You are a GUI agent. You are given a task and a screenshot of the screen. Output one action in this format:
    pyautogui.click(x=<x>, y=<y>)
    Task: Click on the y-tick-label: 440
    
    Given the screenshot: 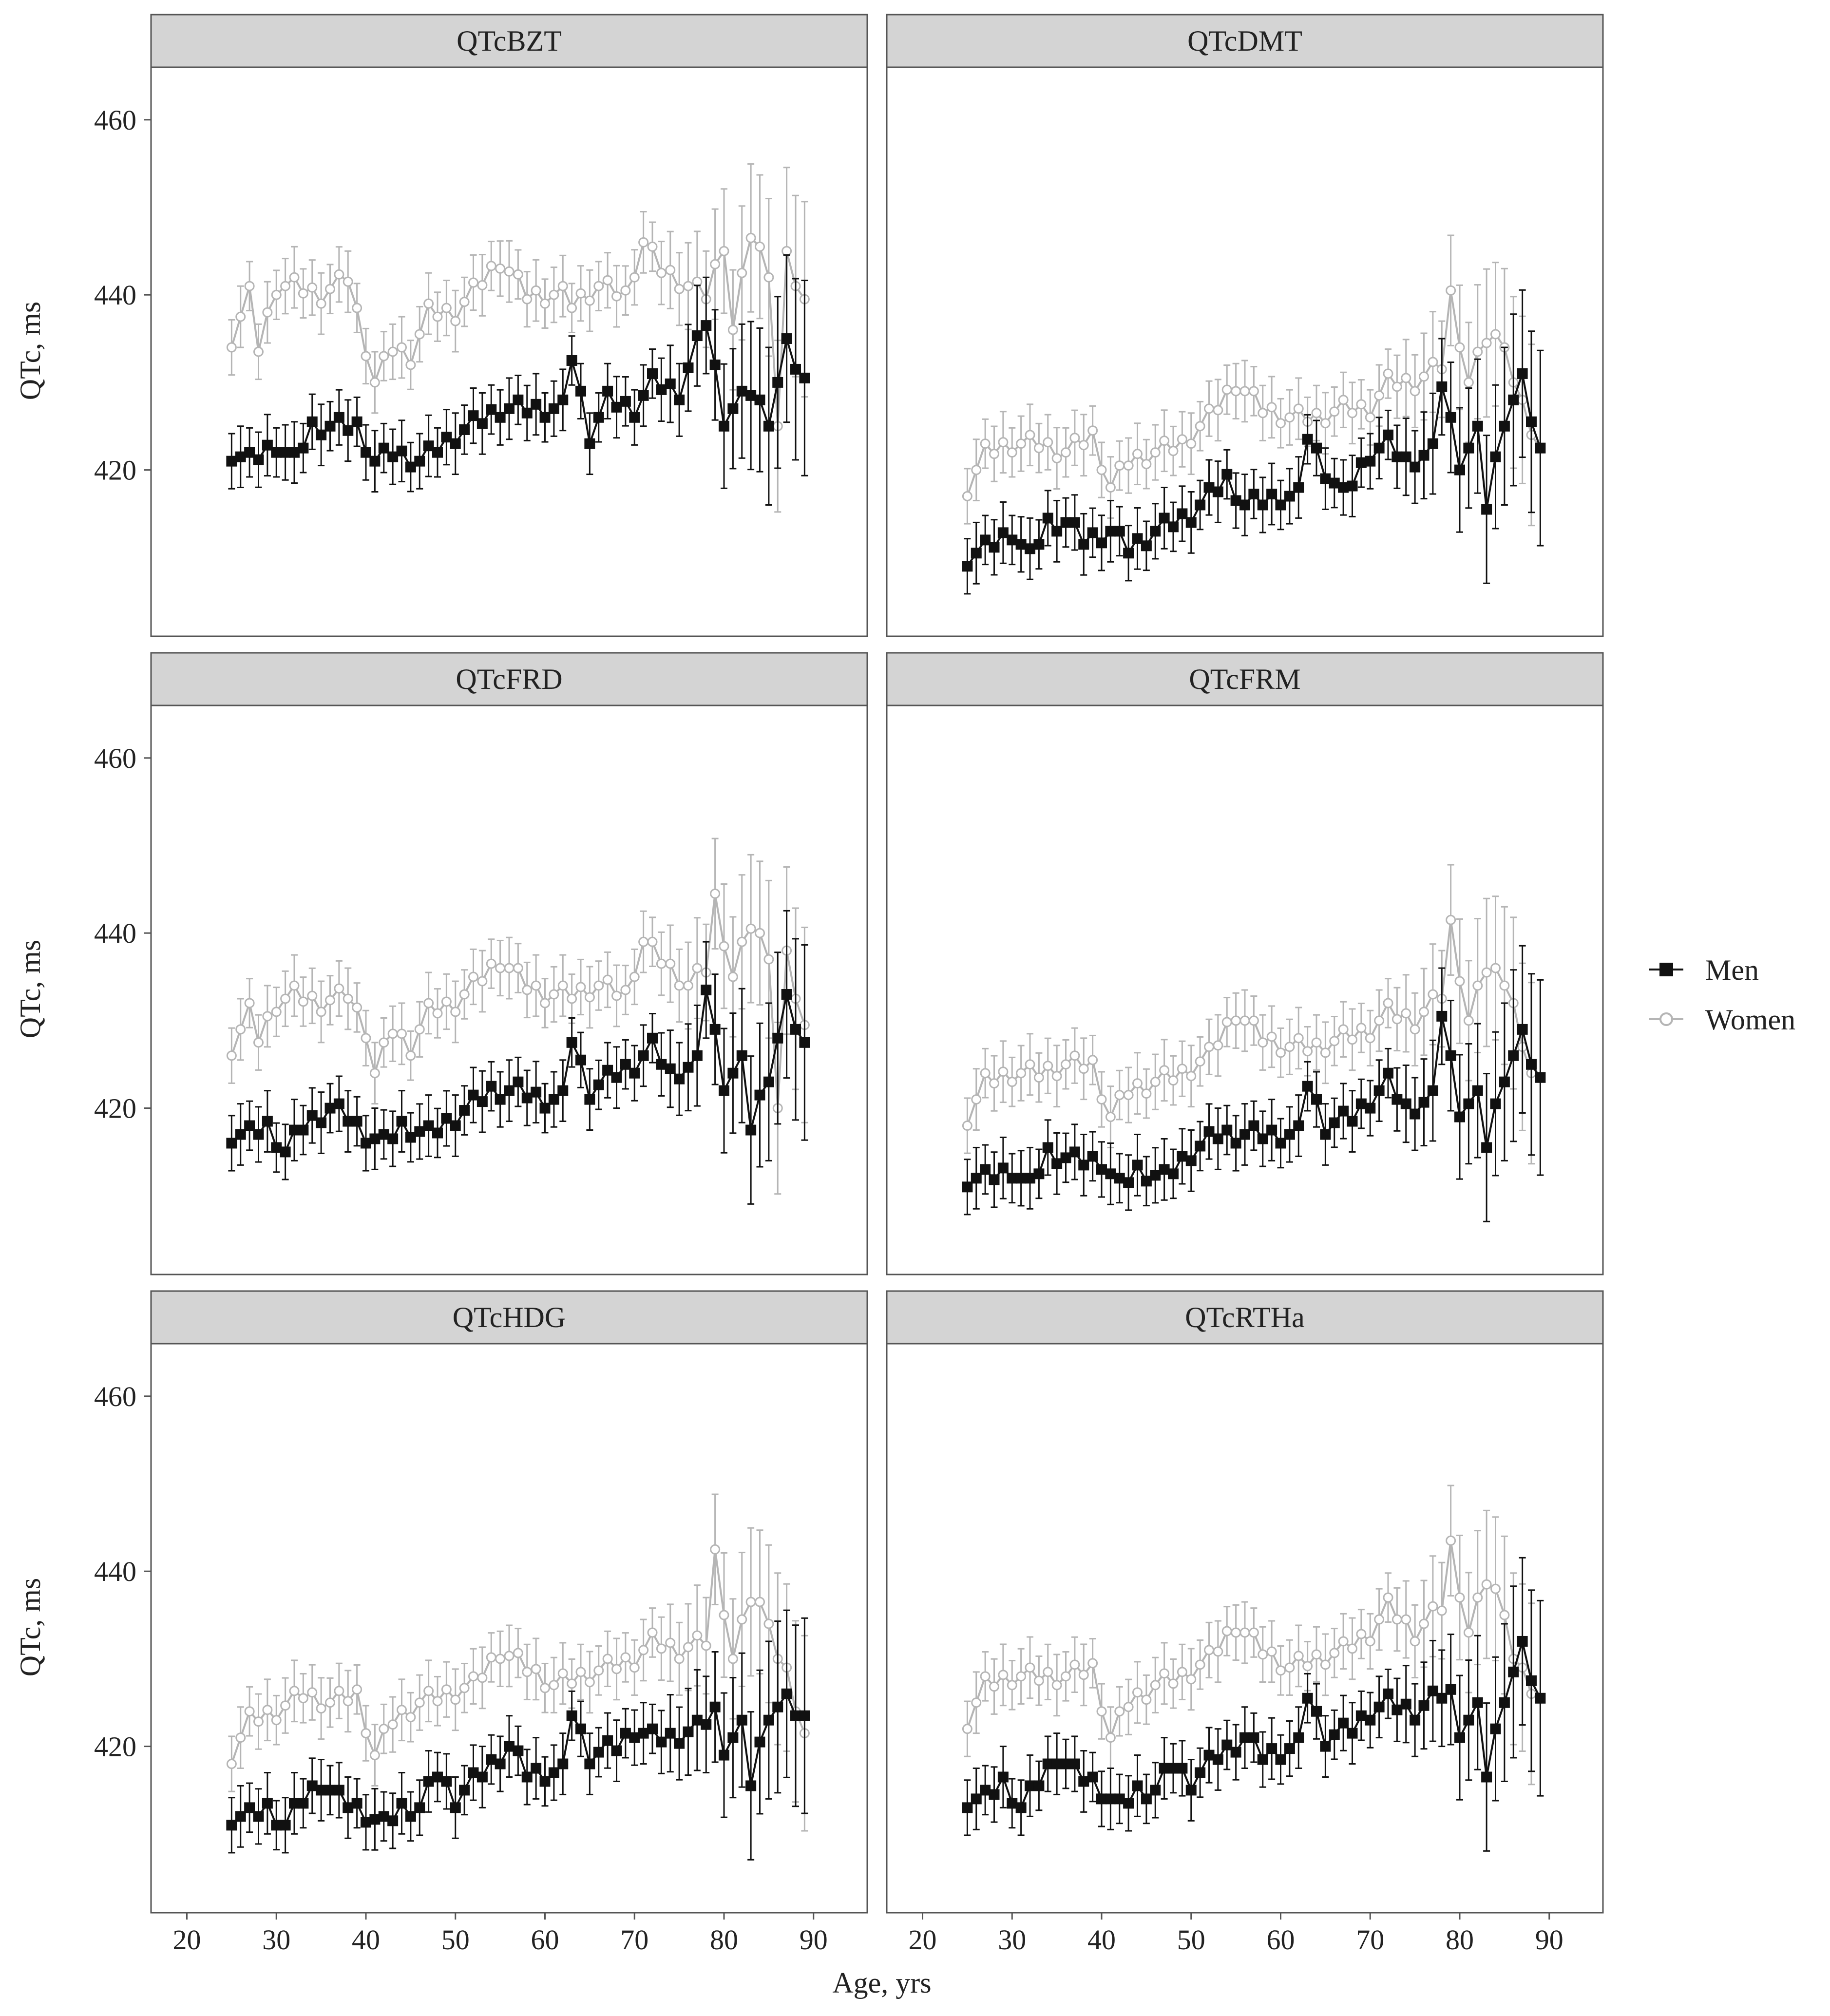 What is the action you would take?
    pyautogui.click(x=115, y=1571)
    